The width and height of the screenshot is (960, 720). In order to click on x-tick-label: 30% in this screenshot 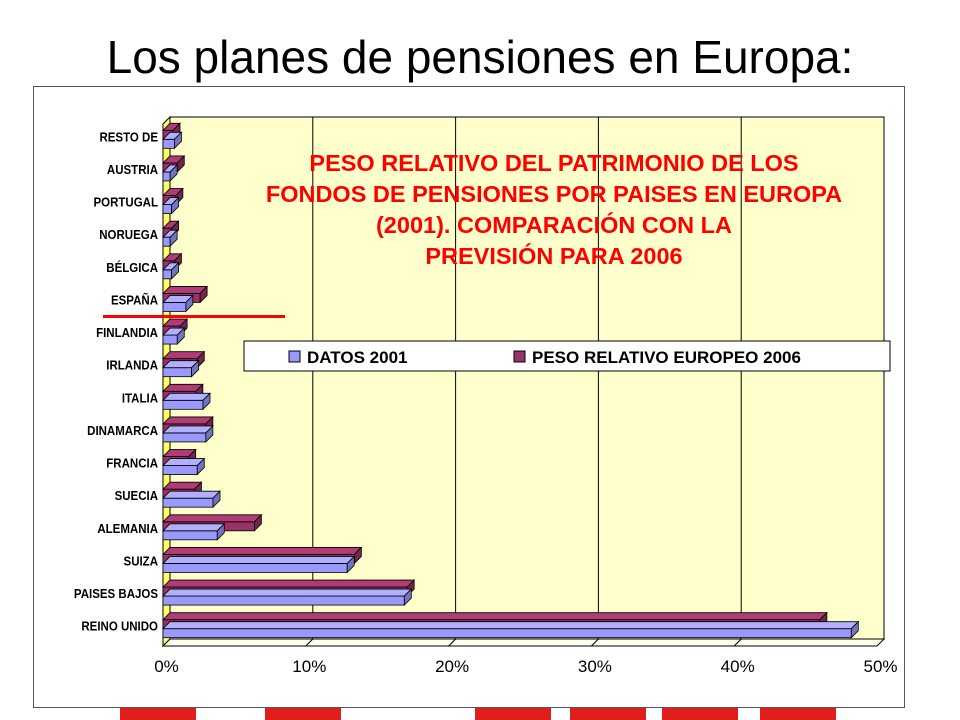, I will do `click(595, 666)`.